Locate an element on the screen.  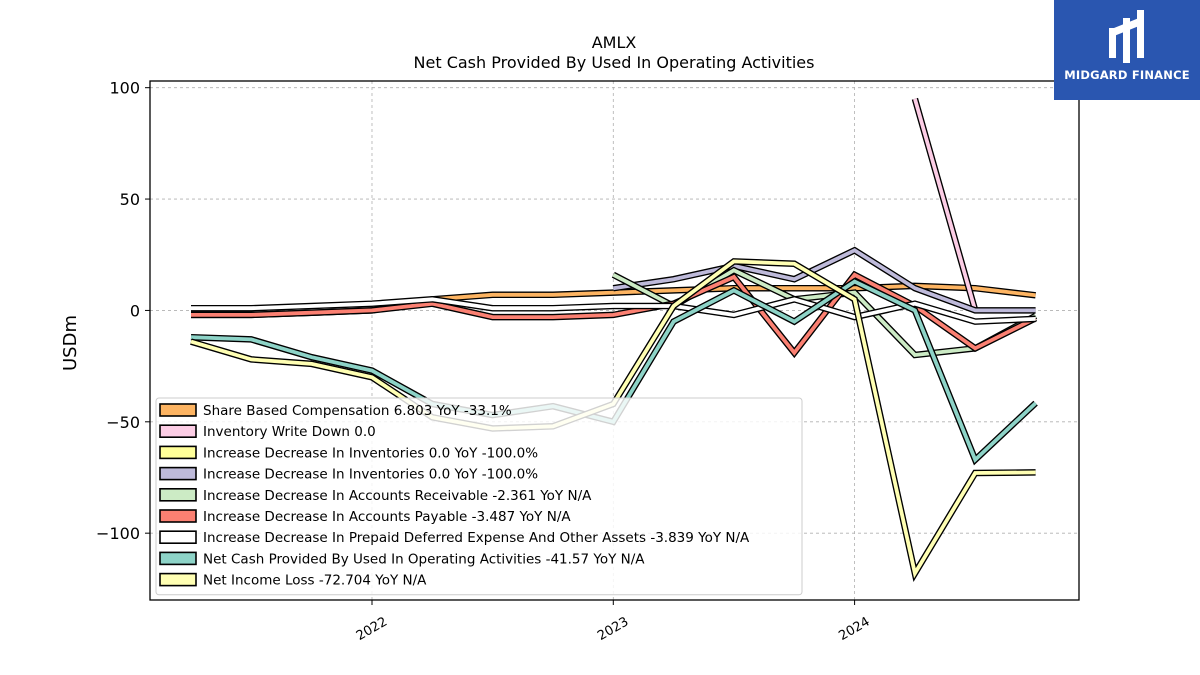
brand-name: MIDGARD FINANCE is located at coordinates (1127, 75).